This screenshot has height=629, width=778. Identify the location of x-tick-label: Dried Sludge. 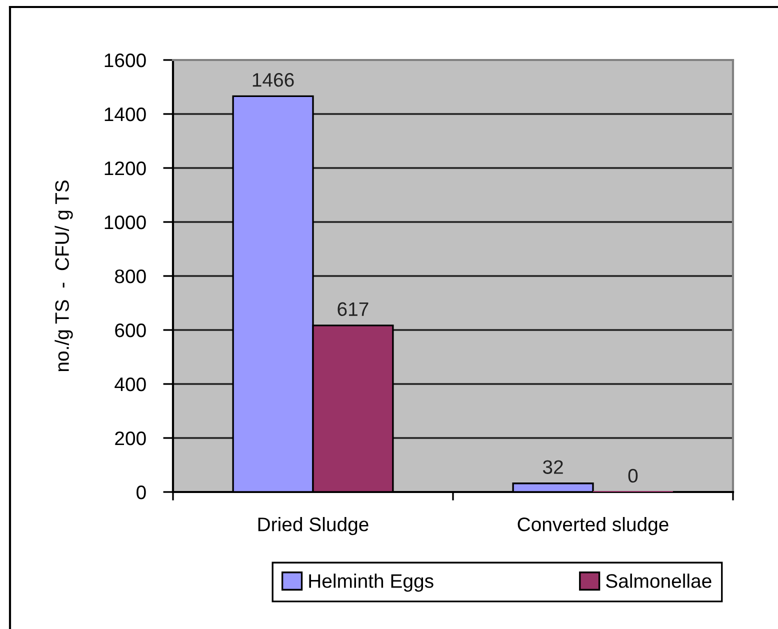
(313, 526).